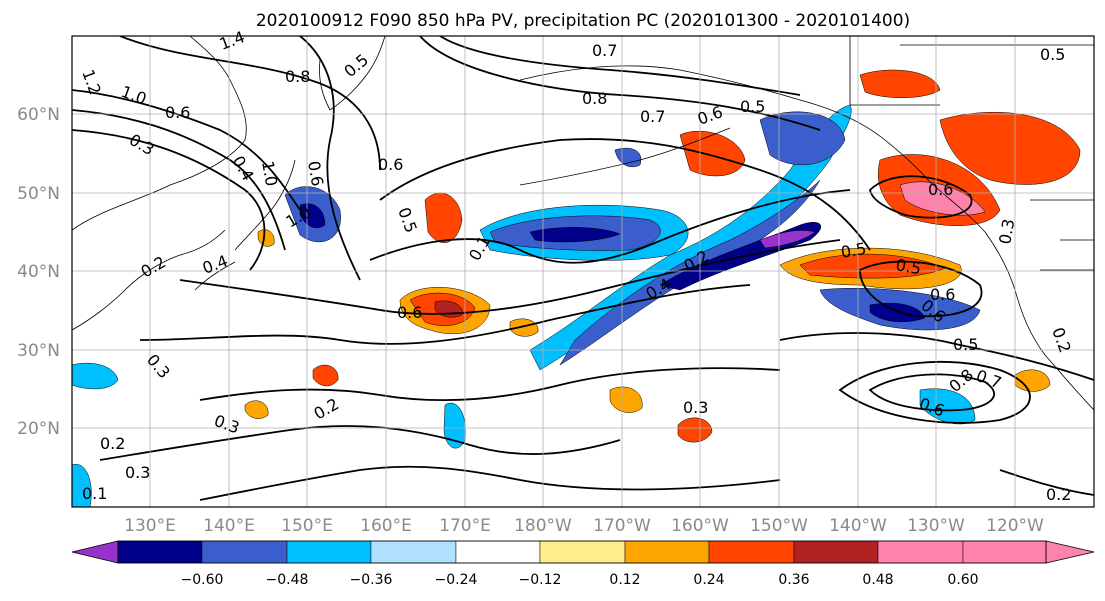 This screenshot has height=601, width=1105. Describe the element at coordinates (352, 73) in the screenshot. I see `kamchatka-coastline` at that location.